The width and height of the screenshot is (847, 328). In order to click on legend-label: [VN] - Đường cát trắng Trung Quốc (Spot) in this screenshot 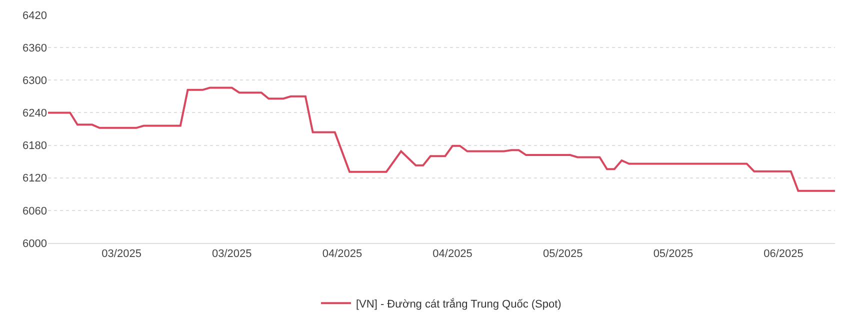, I will do `click(459, 303)`.